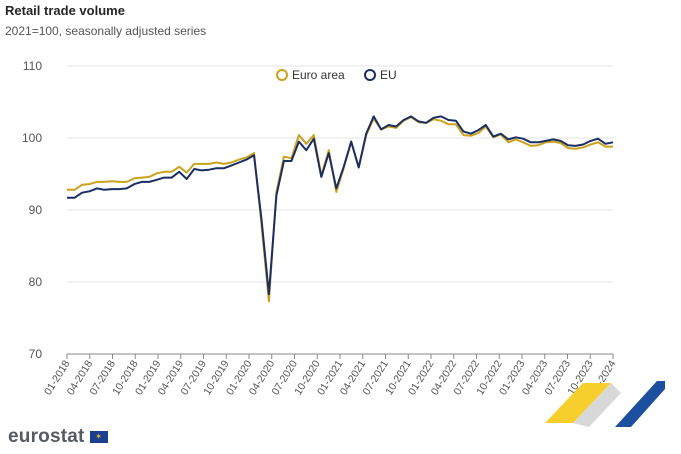 This screenshot has height=454, width=681. Describe the element at coordinates (98, 437) in the screenshot. I see `eu-flag-icon: ✶` at that location.